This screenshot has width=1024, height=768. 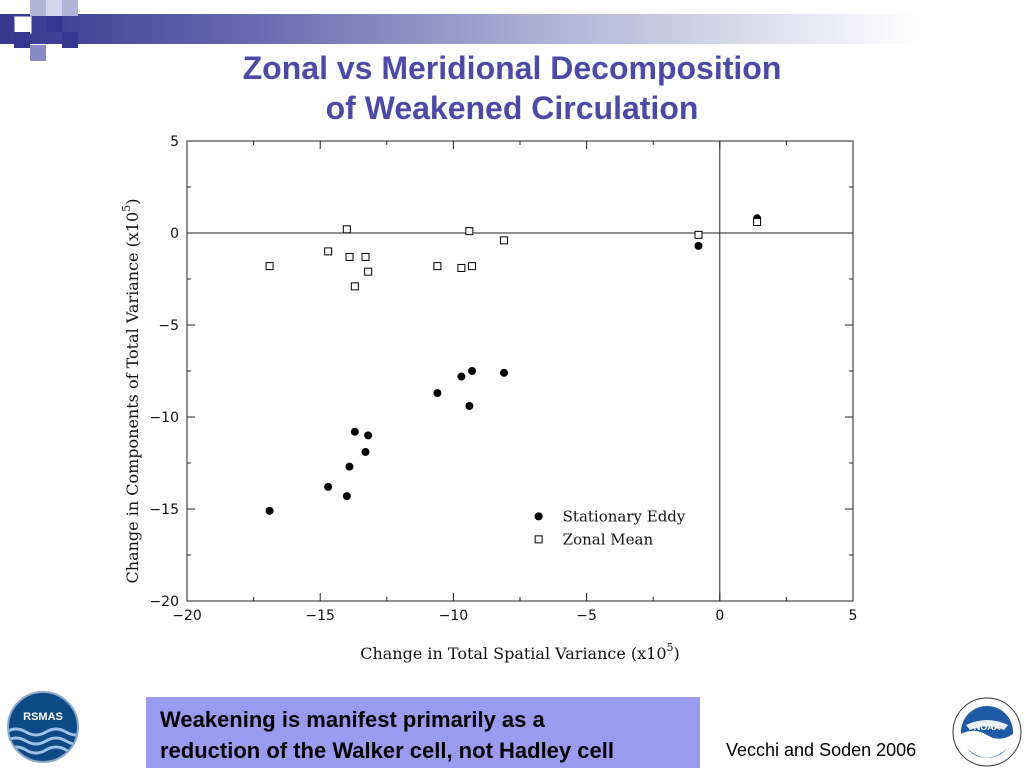 What do you see at coordinates (586, 616) in the screenshot?
I see `x-tick-label: −5` at bounding box center [586, 616].